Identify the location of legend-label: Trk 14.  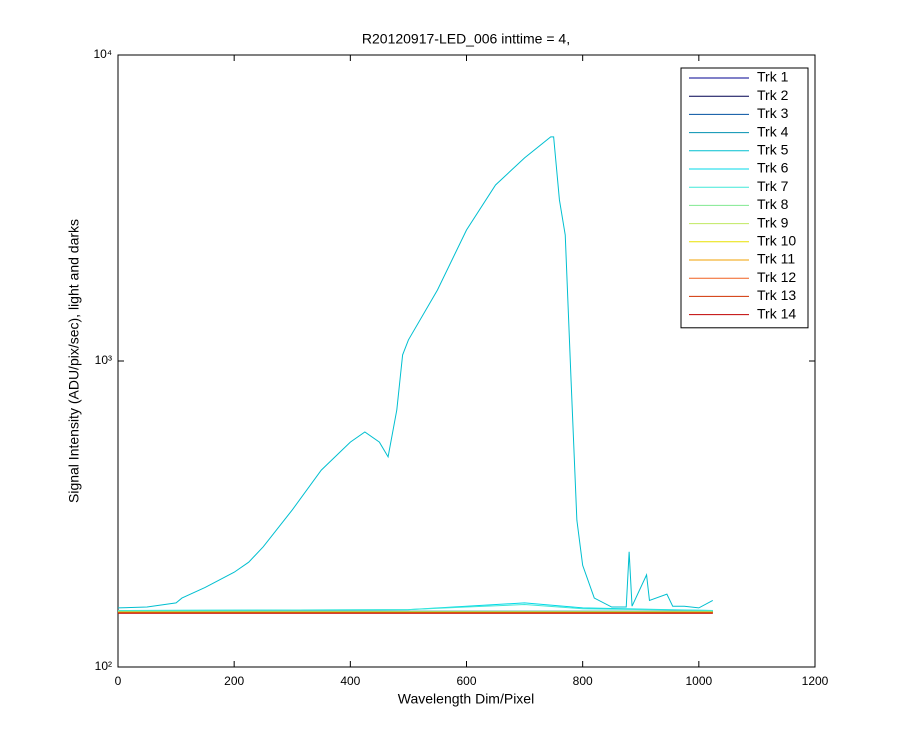
(776, 313).